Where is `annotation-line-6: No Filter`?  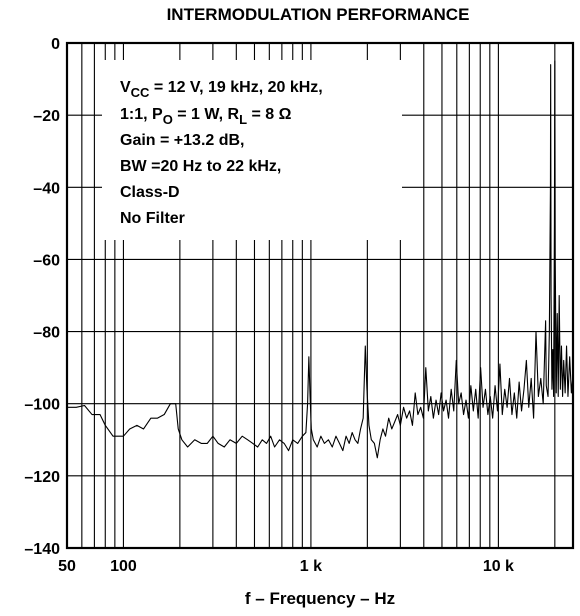 annotation-line-6: No Filter is located at coordinates (152, 218).